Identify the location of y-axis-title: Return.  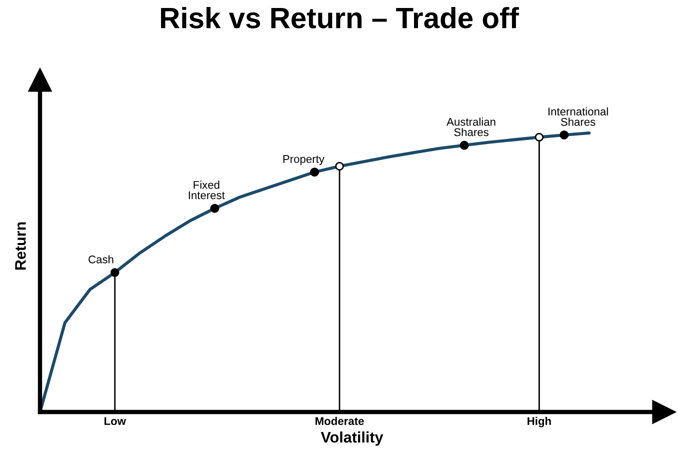
(20, 246).